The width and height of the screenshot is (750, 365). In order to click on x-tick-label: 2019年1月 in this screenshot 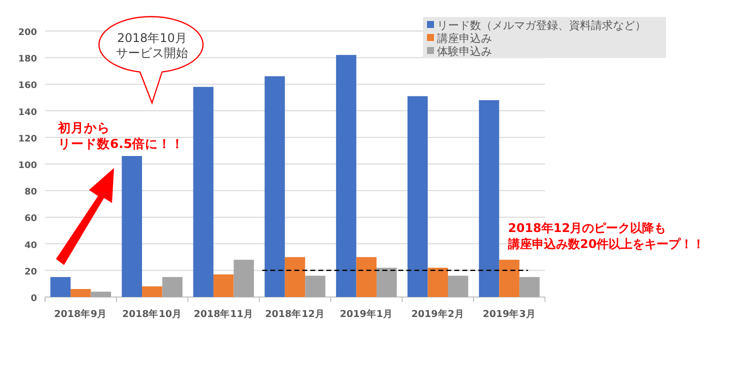, I will do `click(366, 314)`.